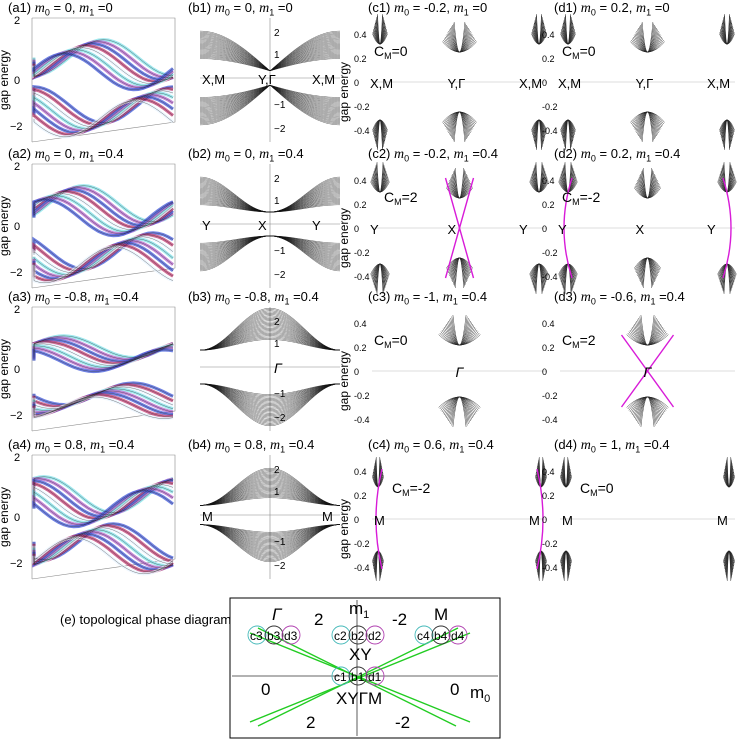  What do you see at coordinates (612, 9) in the screenshot?
I see `panel-header-d1: (d1) m0 = 0.2, m1 =0` at bounding box center [612, 9].